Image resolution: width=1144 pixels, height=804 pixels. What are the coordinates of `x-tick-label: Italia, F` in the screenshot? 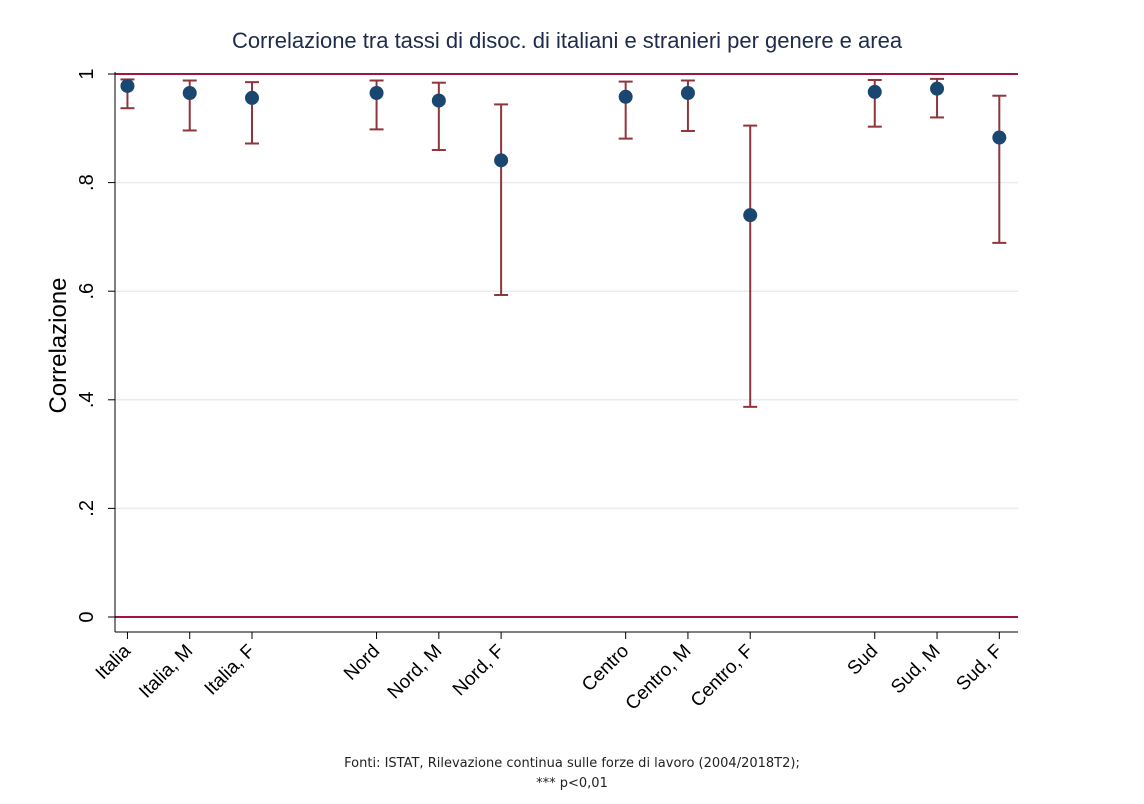 It's located at (230, 670).